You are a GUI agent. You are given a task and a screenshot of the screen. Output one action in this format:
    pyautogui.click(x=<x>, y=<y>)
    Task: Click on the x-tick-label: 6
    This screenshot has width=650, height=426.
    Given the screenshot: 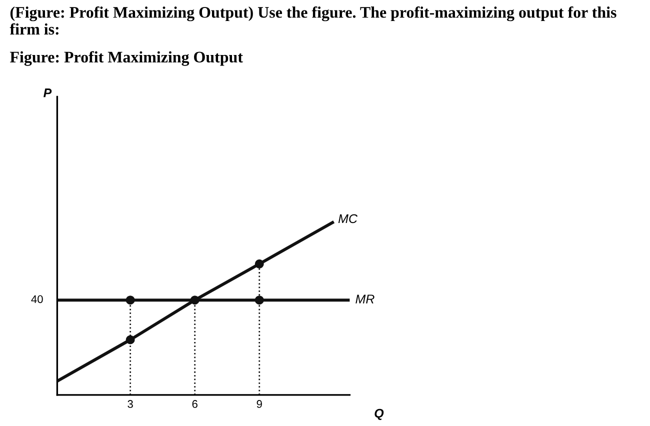 What is the action you would take?
    pyautogui.click(x=195, y=404)
    